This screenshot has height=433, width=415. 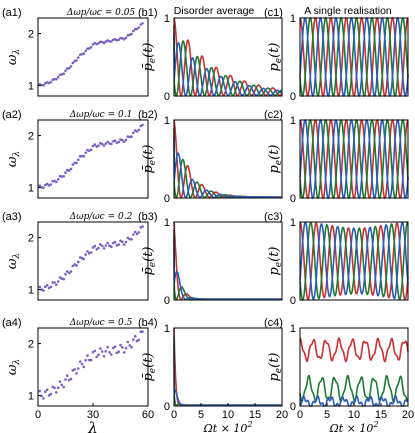 What do you see at coordinates (12, 115) in the screenshot?
I see `panel-label: (a2)` at bounding box center [12, 115].